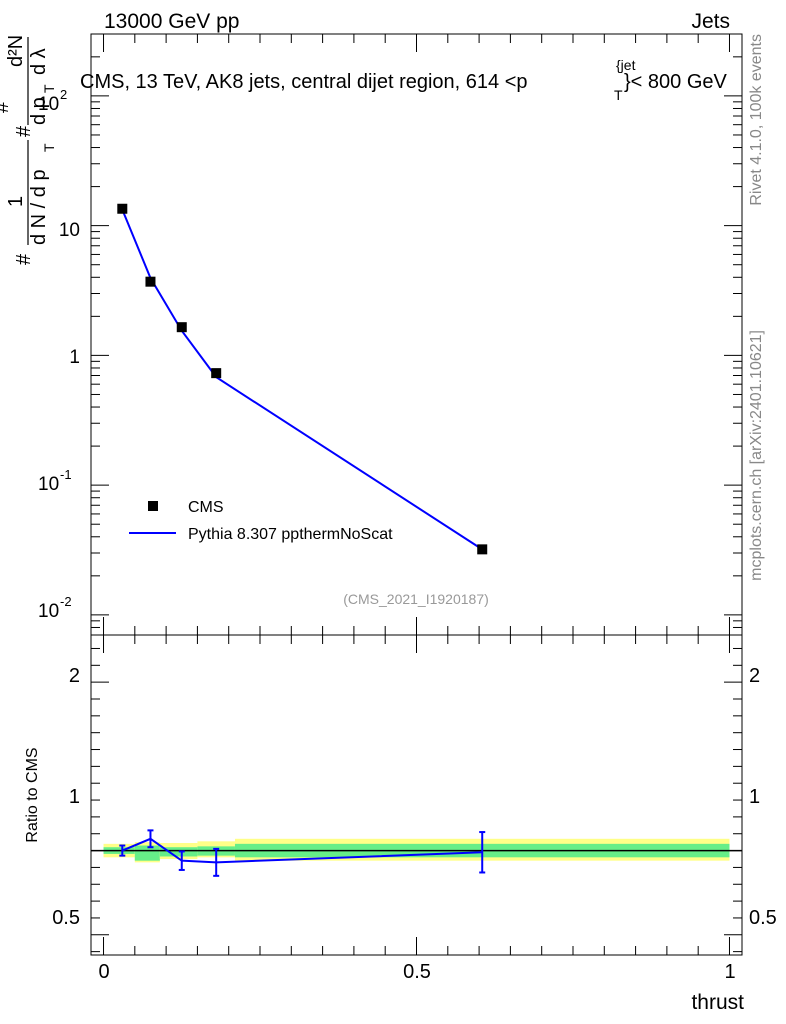 The width and height of the screenshot is (786, 1024). I want to click on legend-pythia-label: Pythia 8.307 ppthermNoScat, so click(290, 534).